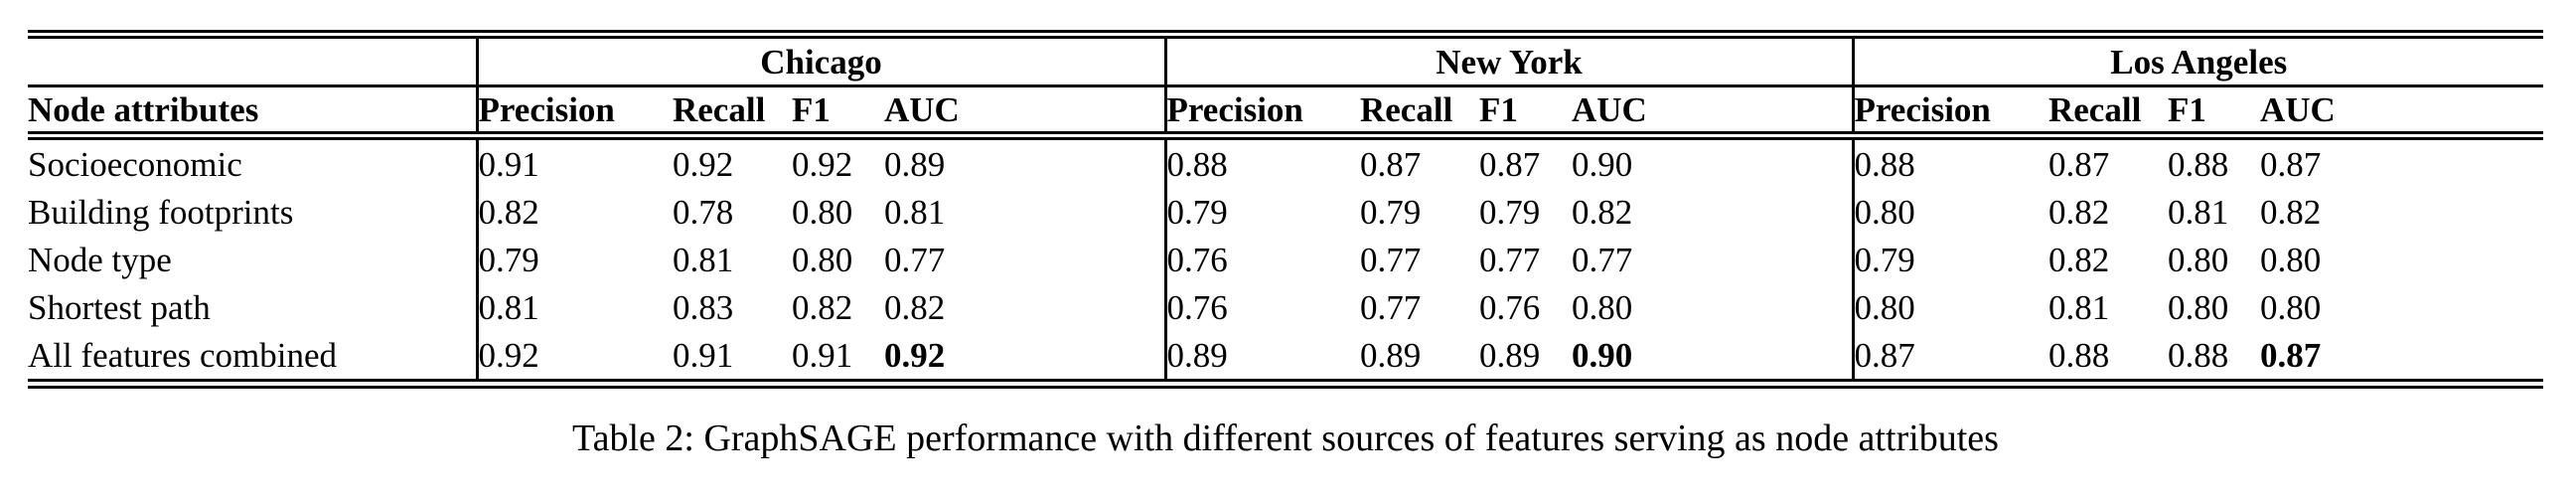  I want to click on city-header-row: Chicago New York Los Angeles, so click(1286, 58).